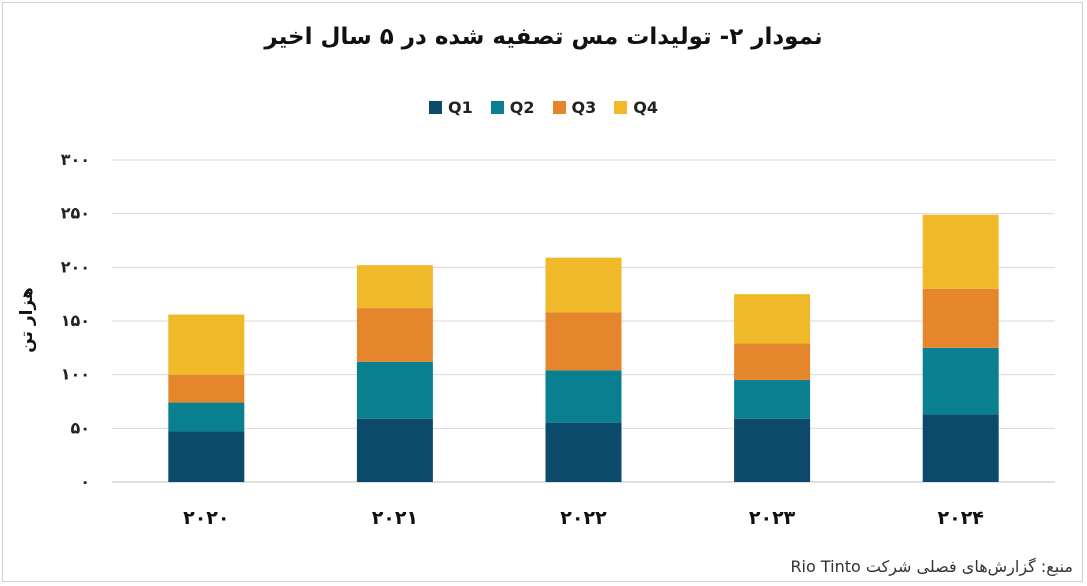  What do you see at coordinates (621, 107) in the screenshot?
I see `legend-swatch-q4` at bounding box center [621, 107].